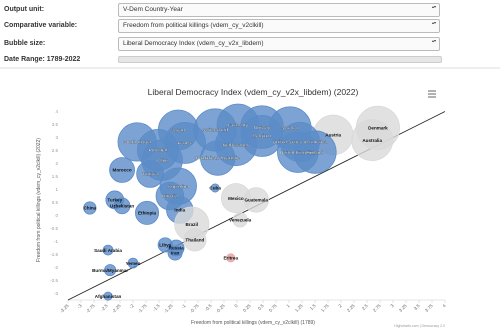  I want to click on x-tick-label: 0.75, so click(273, 308).